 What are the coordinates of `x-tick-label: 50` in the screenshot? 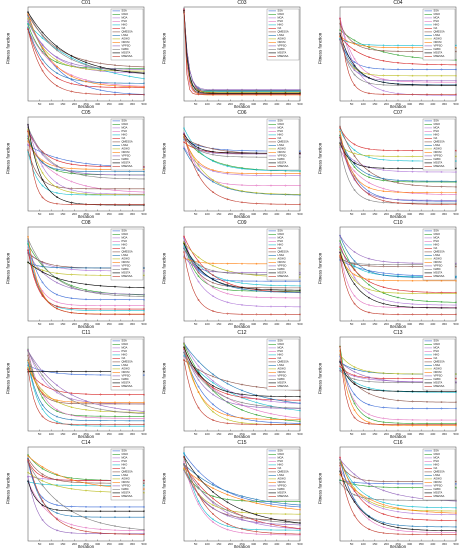 It's located at (352, 544).